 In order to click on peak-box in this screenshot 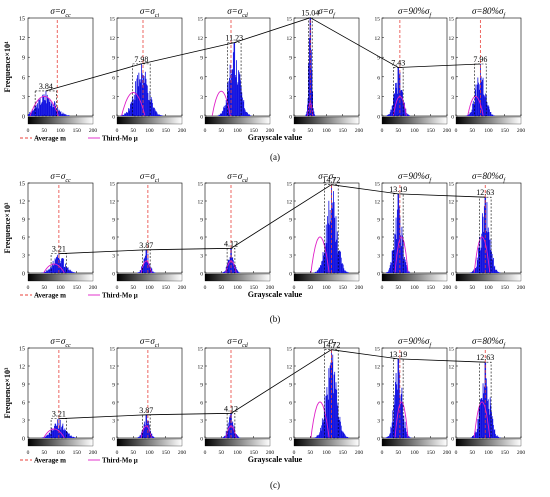, I will do `click(485, 400)`.